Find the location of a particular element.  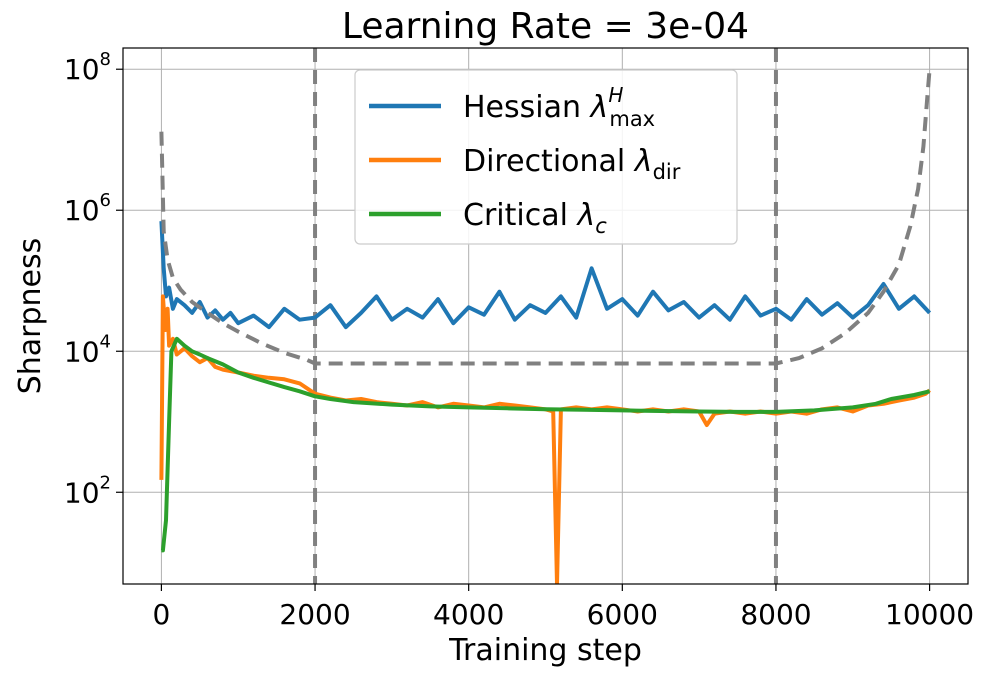

y-axis-title: Sharpness is located at coordinates (30, 316).